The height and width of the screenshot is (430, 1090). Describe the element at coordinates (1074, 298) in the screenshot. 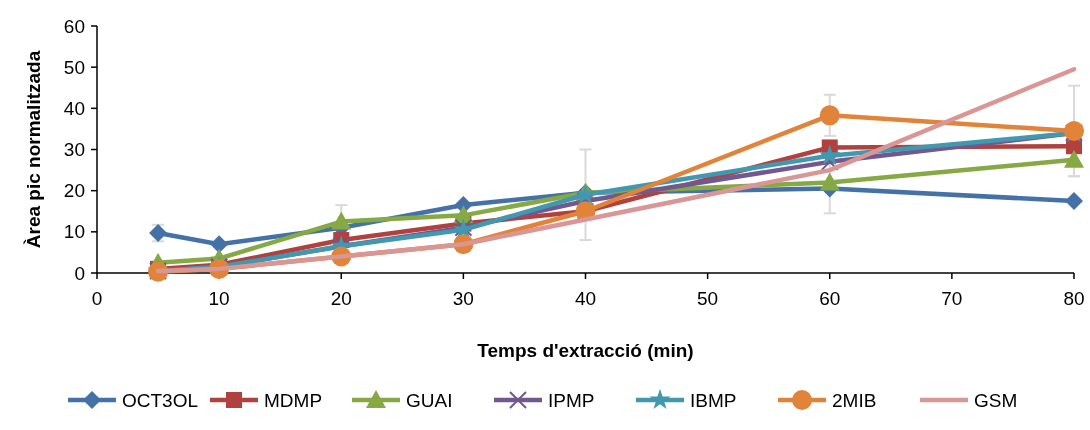

I see `x-tick-label: 80` at that location.